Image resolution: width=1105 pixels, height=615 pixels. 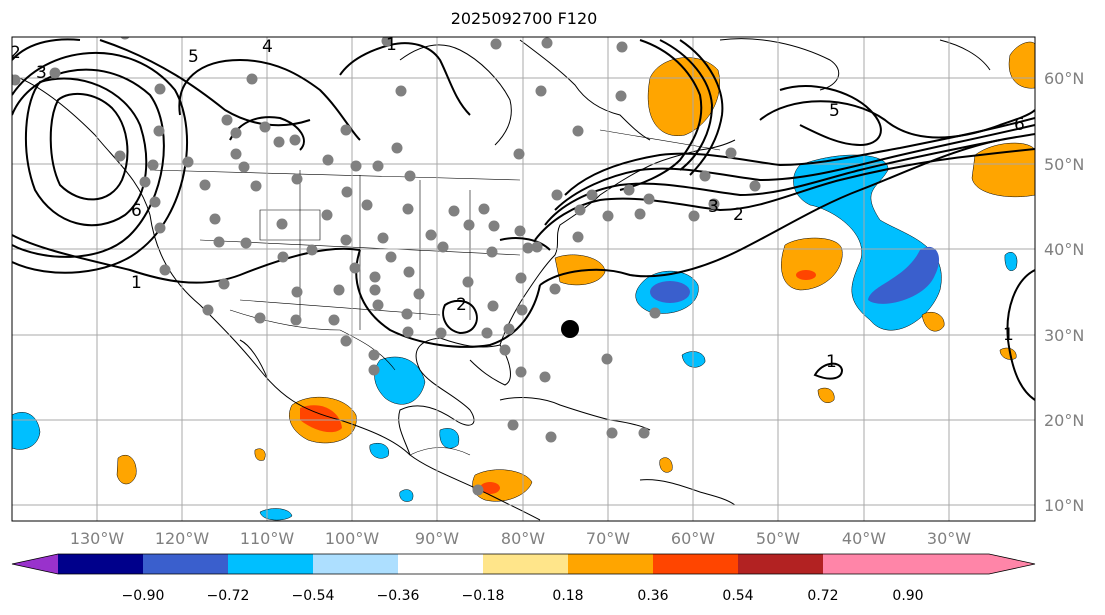 What do you see at coordinates (313, 596) in the screenshot?
I see `colorbar-tick: −0.54` at bounding box center [313, 596].